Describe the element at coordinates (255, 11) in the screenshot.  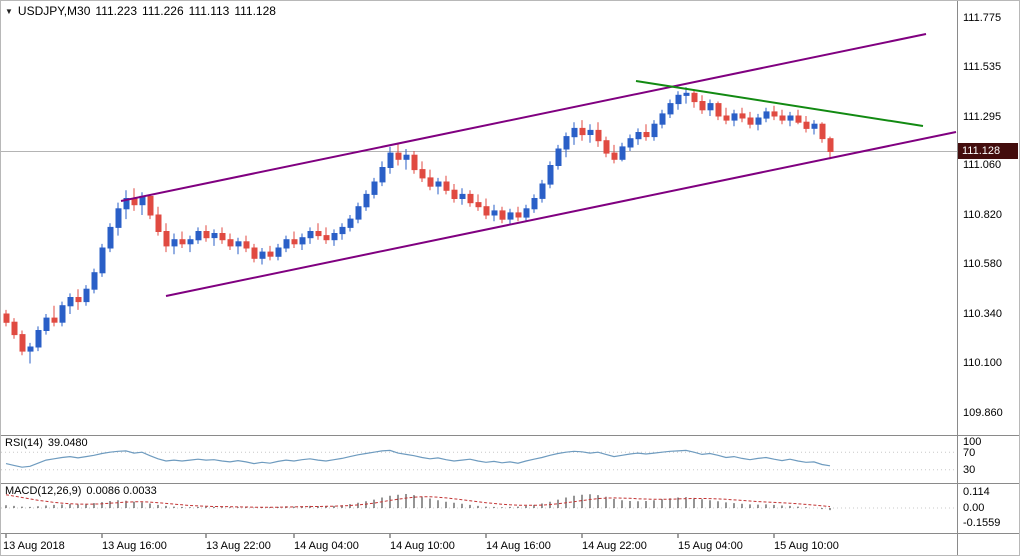
I see `ohlc-close: 111.128` at that location.